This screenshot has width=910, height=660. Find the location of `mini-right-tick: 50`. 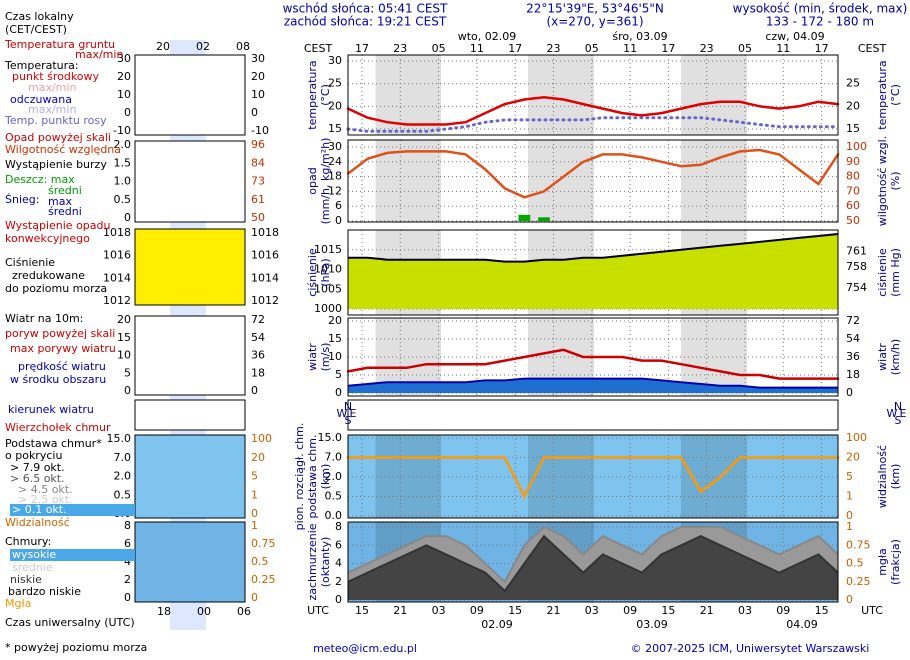

mini-right-tick: 50 is located at coordinates (258, 217).